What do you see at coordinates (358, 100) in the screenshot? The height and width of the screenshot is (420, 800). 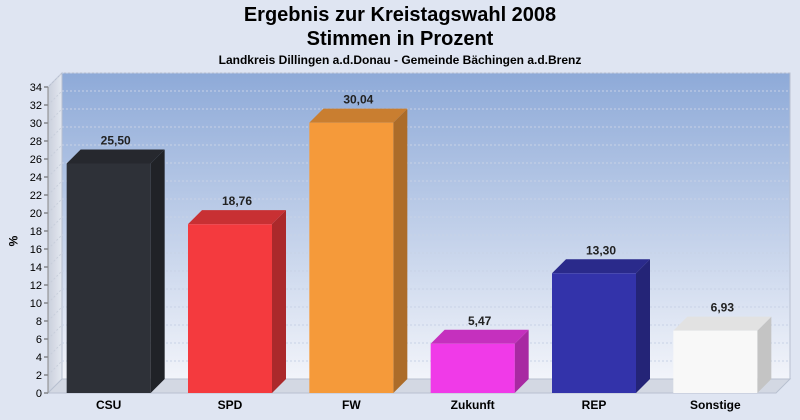 I see `bar-value-label: 30,04` at bounding box center [358, 100].